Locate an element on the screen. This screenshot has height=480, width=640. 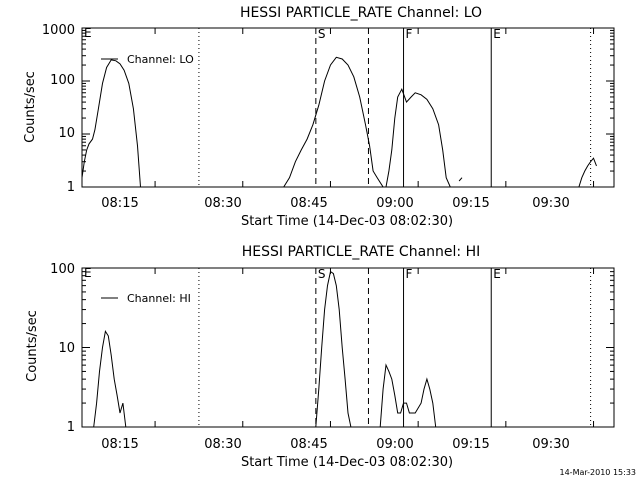
y-tick-label: 1000 is located at coordinates (58, 30).